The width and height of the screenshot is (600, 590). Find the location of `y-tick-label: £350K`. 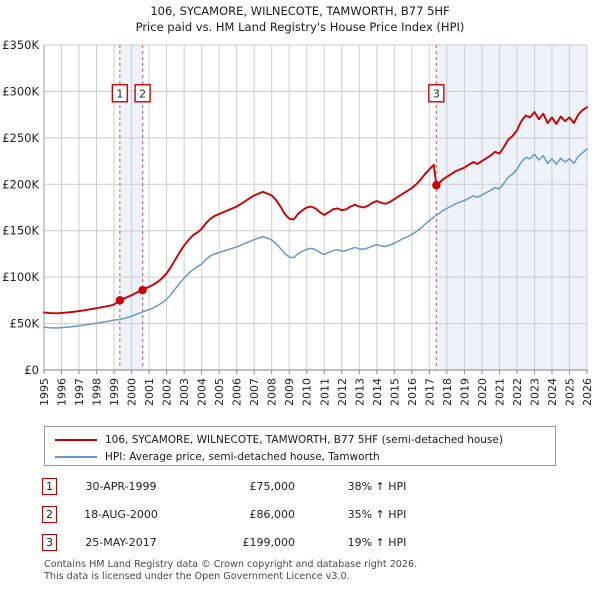

y-tick-label: £350K is located at coordinates (20, 45).